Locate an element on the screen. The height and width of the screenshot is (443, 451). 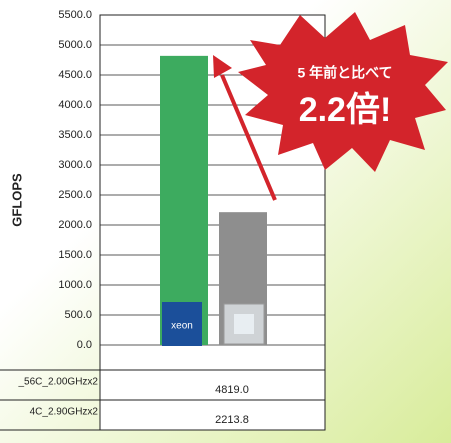
y-tick-label: 1000.0 is located at coordinates (75, 285).